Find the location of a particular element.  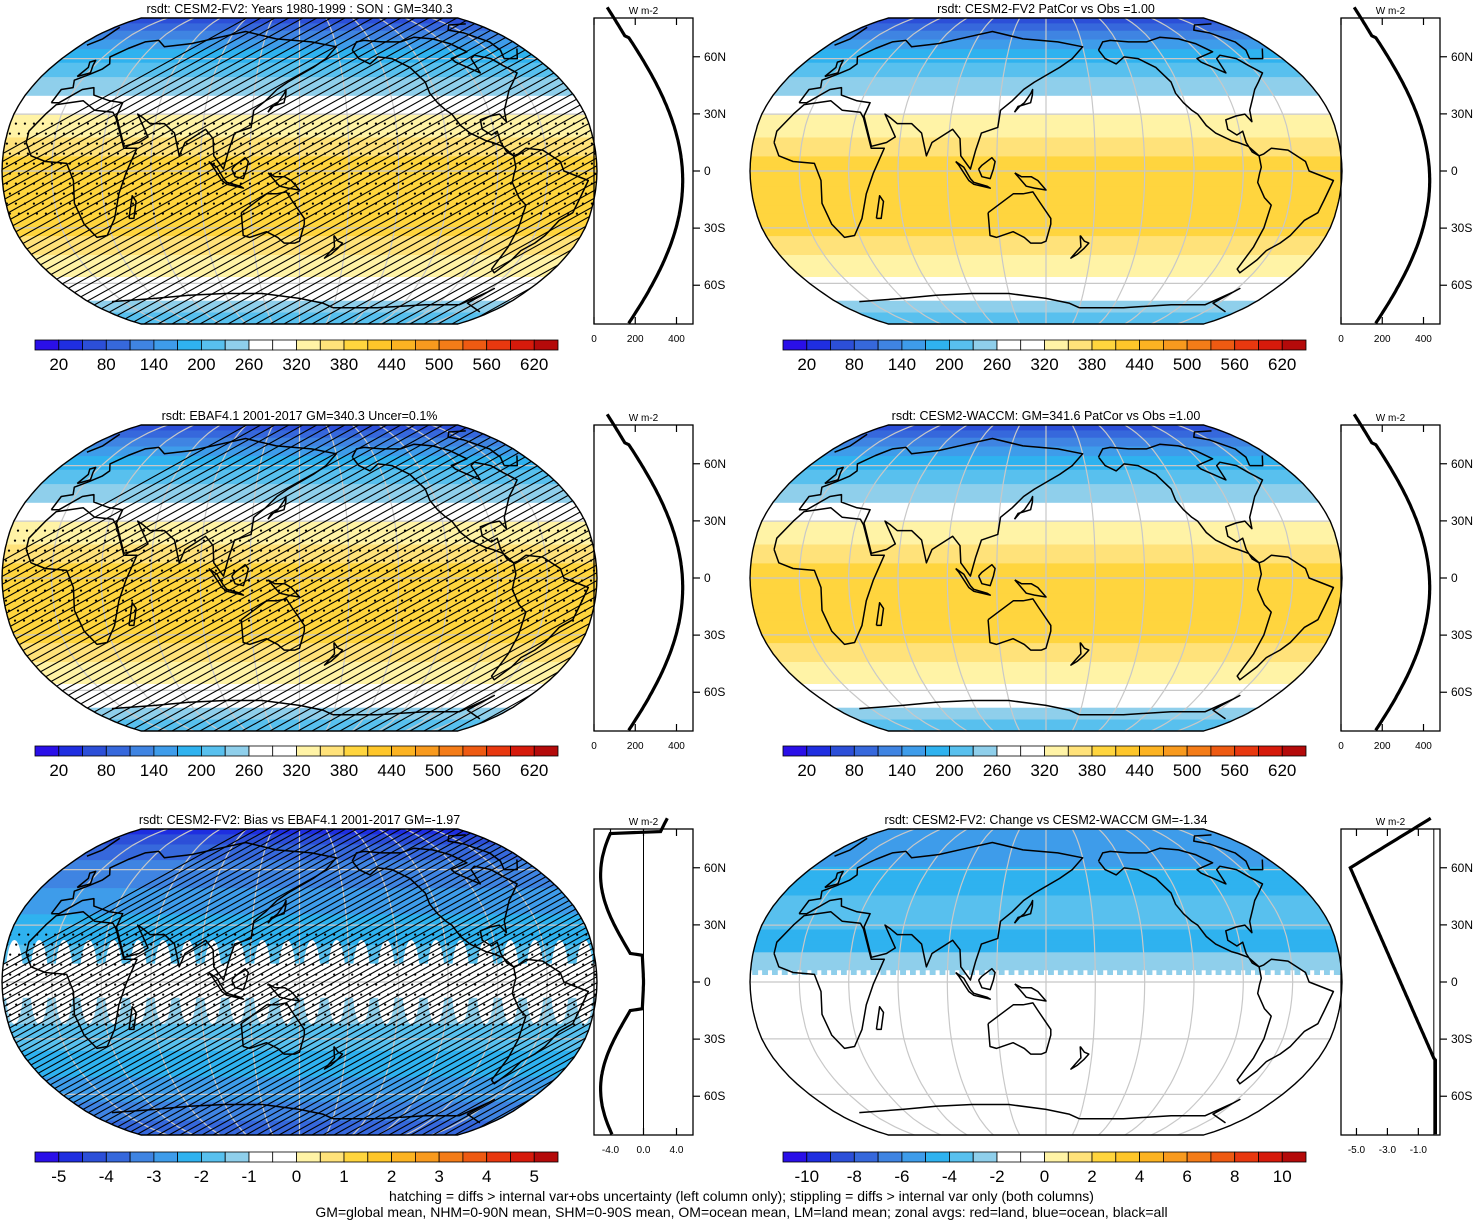

coastlines is located at coordinates (307, 979).